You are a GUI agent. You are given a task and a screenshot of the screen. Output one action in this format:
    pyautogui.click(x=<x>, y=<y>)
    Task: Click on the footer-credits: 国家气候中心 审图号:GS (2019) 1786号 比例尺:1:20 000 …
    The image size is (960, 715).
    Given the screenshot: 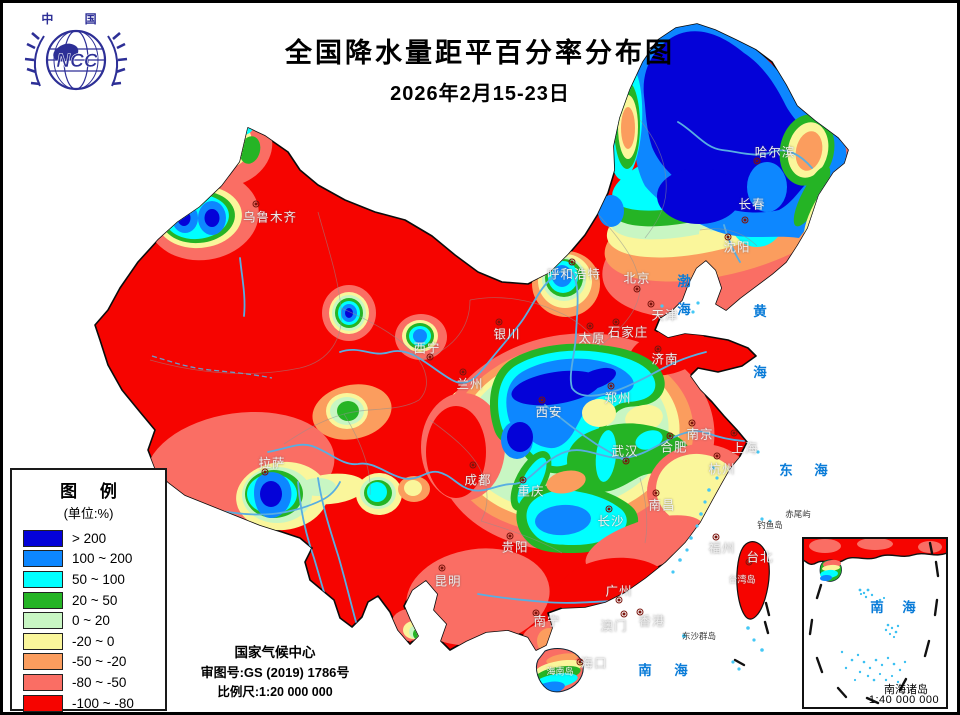 What is the action you would take?
    pyautogui.click(x=275, y=672)
    